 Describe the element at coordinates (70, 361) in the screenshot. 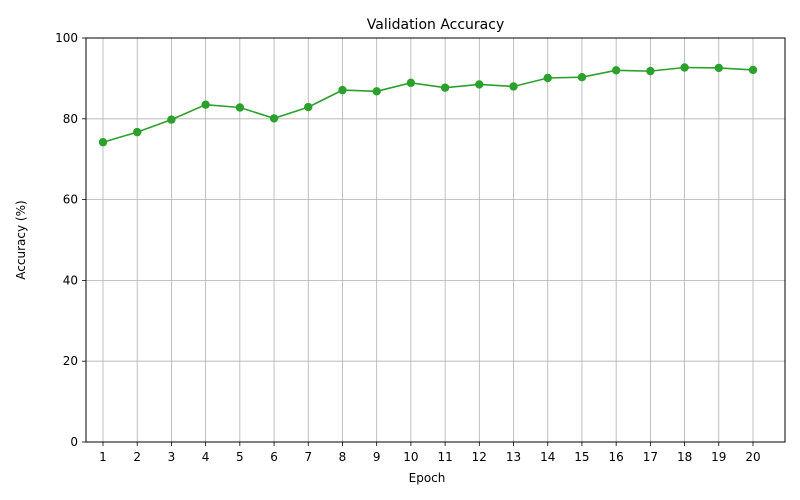

I see `y-tick-label: 20` at that location.